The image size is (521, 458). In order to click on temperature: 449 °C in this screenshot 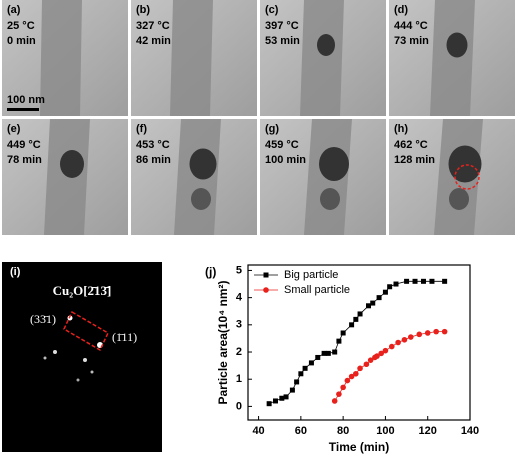, I will do `click(24, 145)`.